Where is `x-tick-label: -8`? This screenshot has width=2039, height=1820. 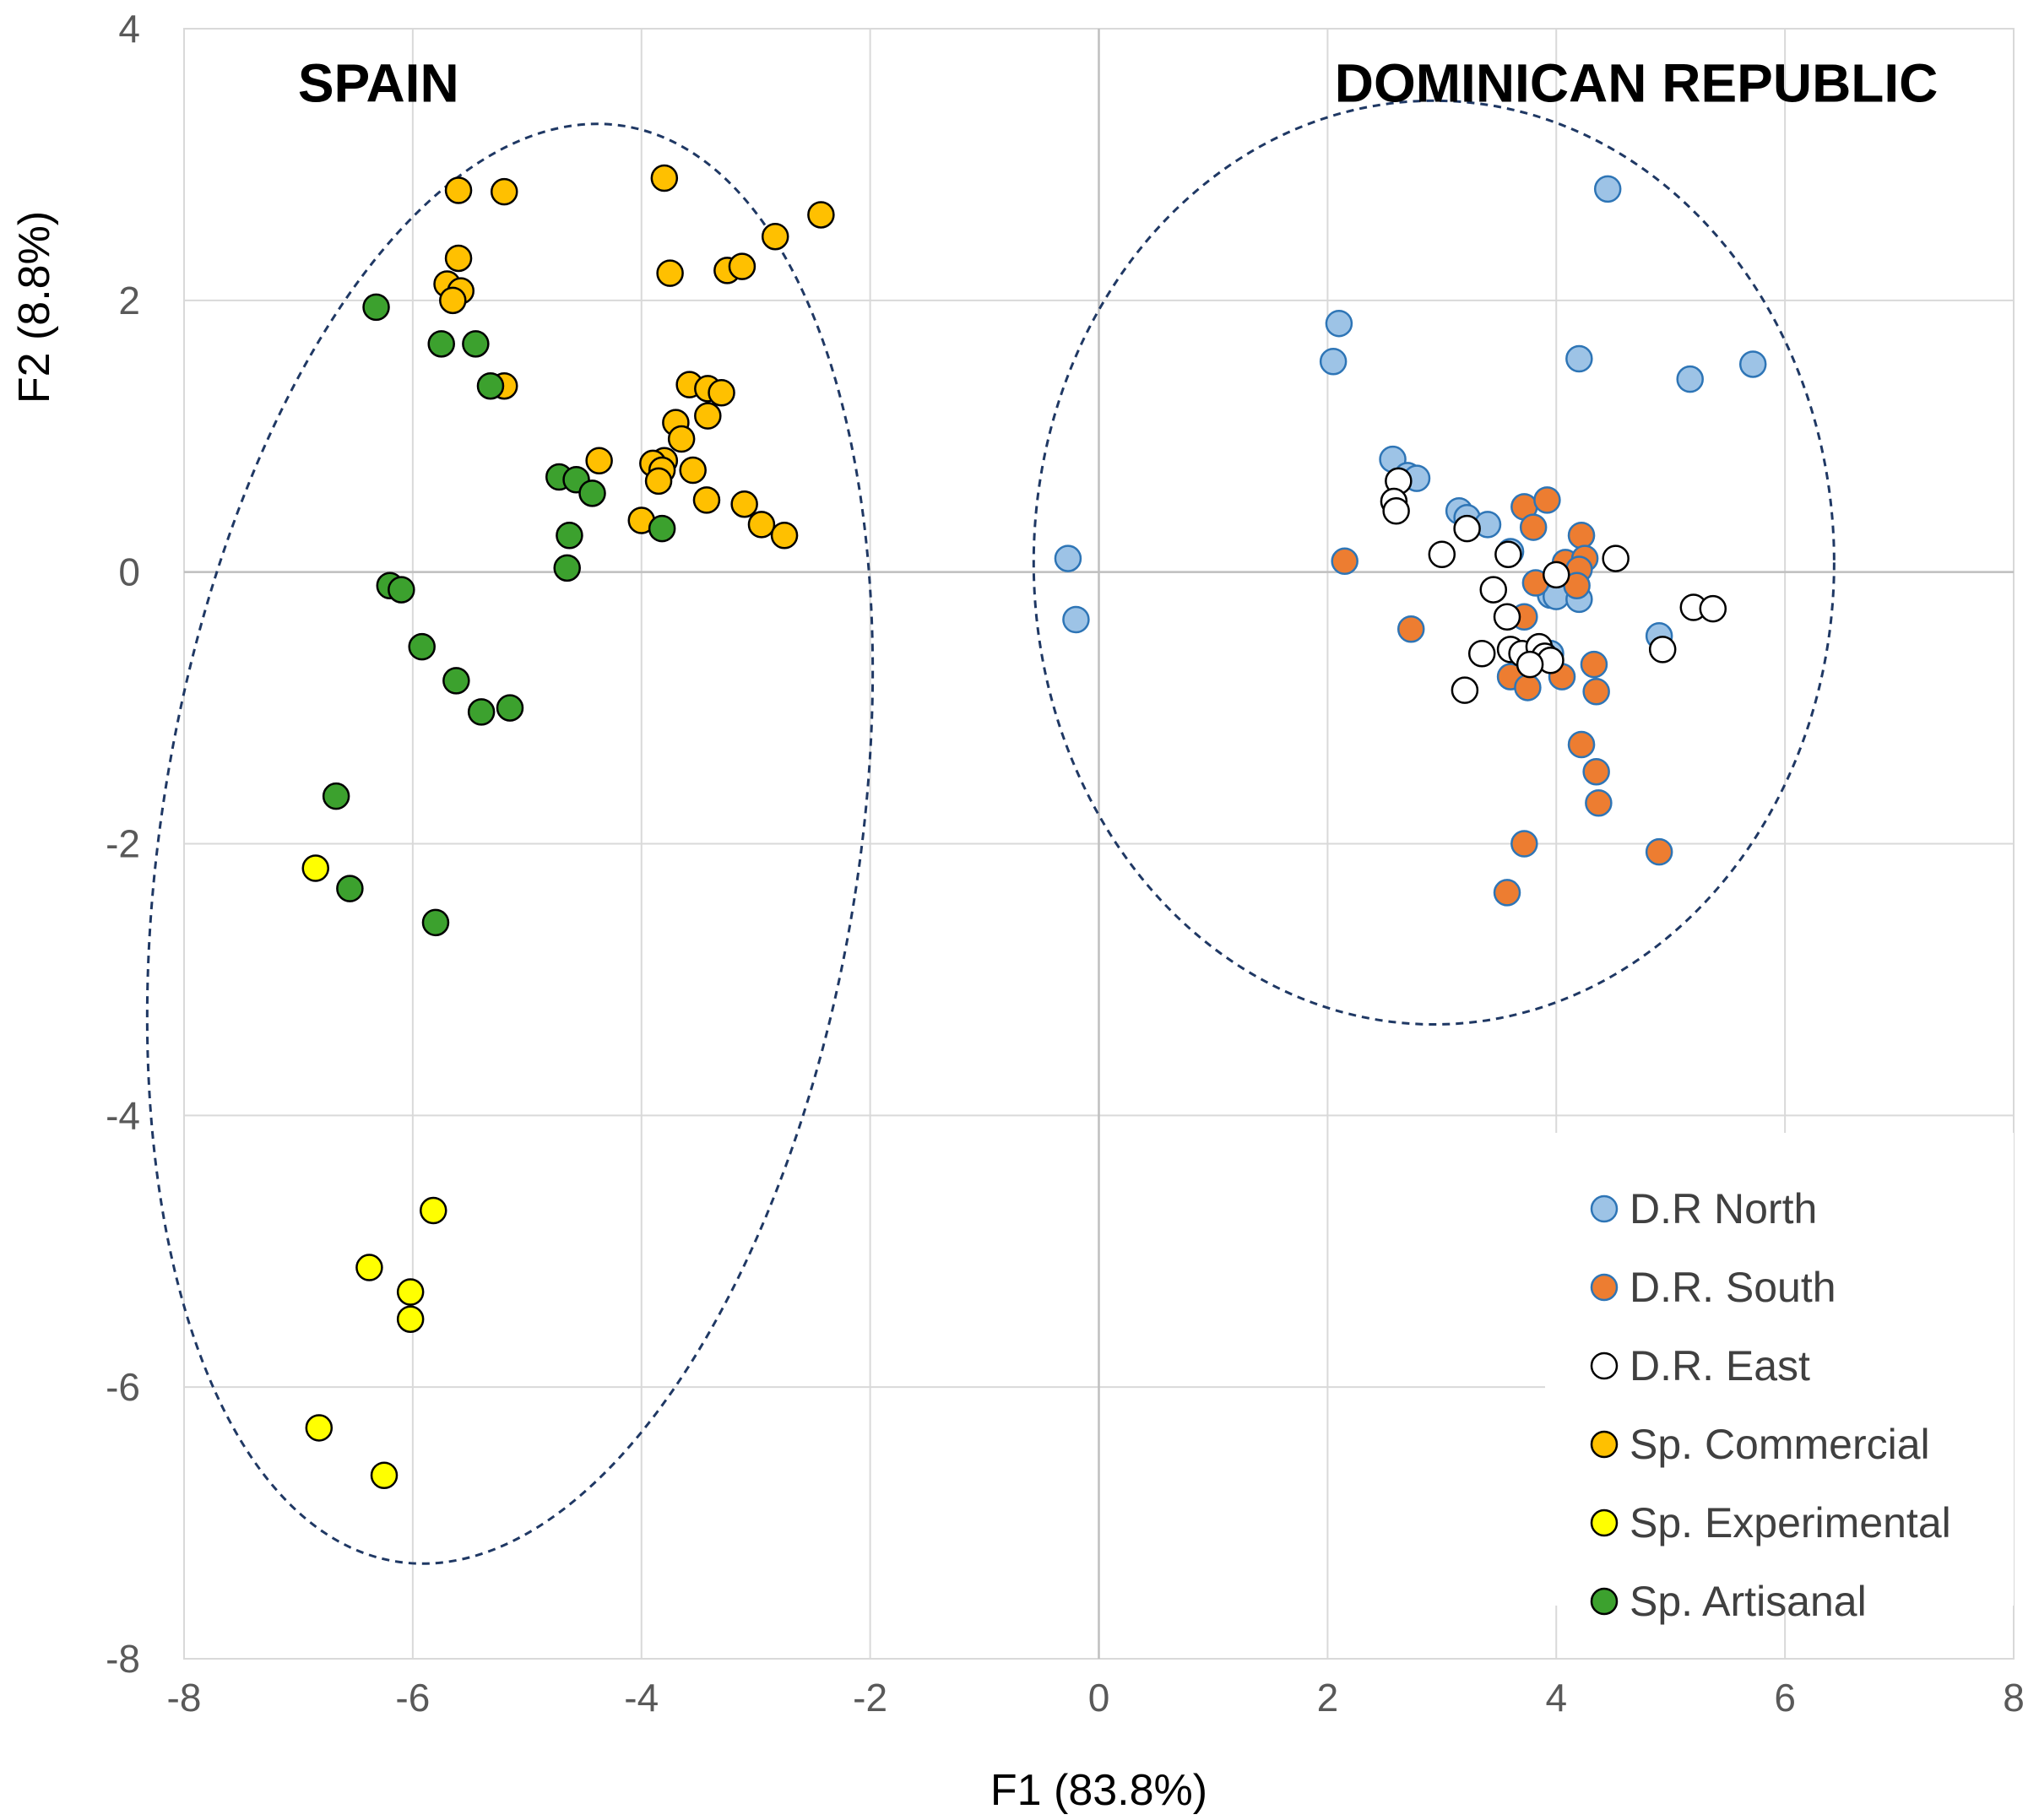
x-tick-label: -8 is located at coordinates (184, 1698).